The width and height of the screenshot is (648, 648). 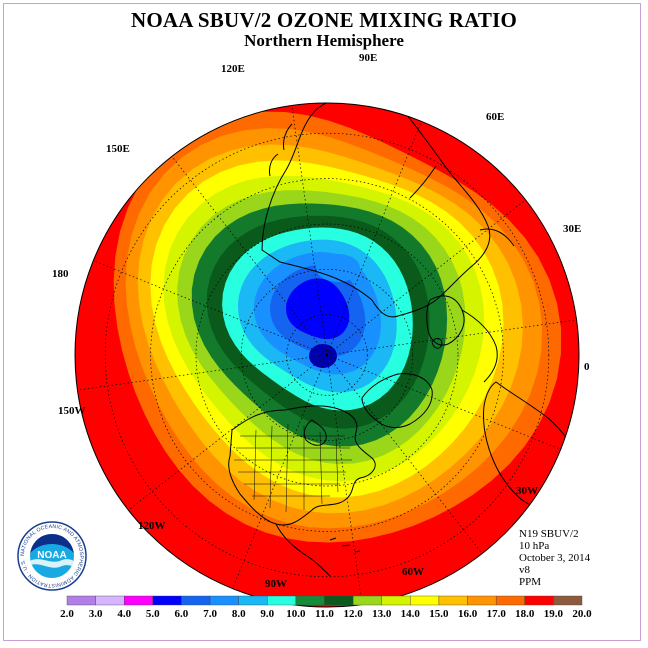 I want to click on scandinavia, so click(x=445, y=320).